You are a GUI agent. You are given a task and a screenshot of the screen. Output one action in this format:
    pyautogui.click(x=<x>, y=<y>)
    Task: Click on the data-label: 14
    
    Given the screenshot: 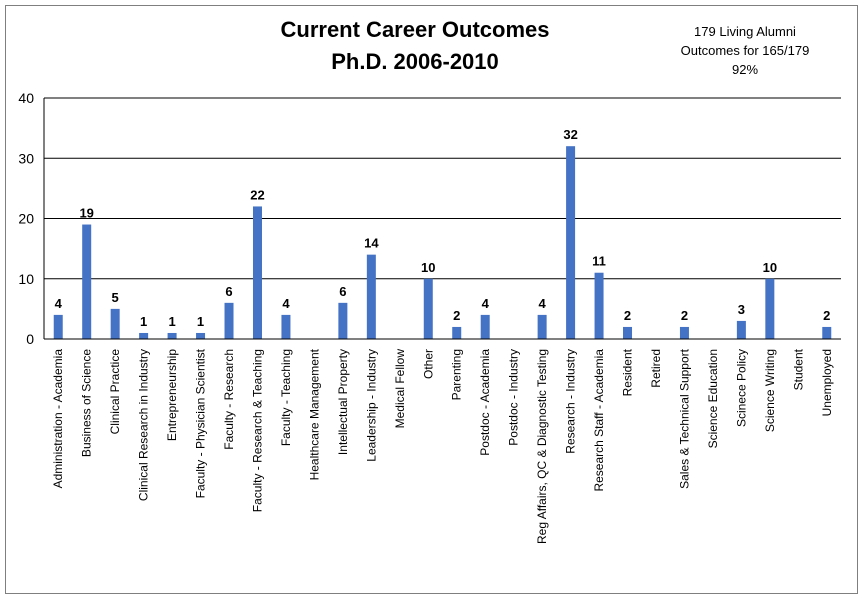 What is the action you would take?
    pyautogui.click(x=371, y=243)
    